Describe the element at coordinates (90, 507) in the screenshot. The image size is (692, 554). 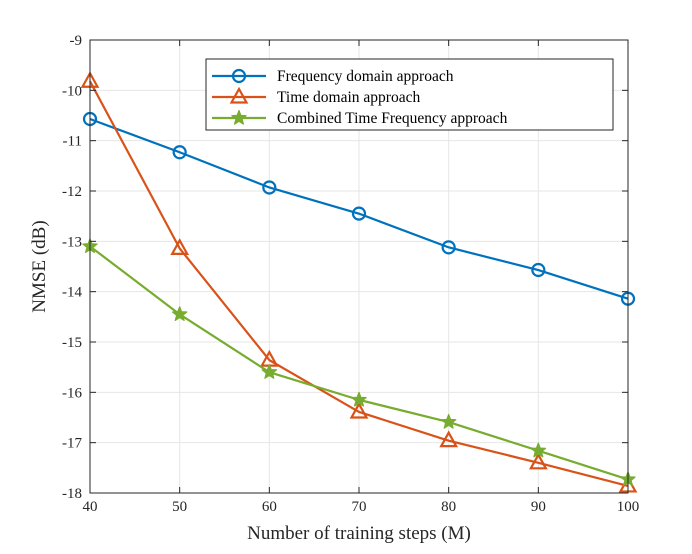
I see `x-tick-label: 40` at that location.